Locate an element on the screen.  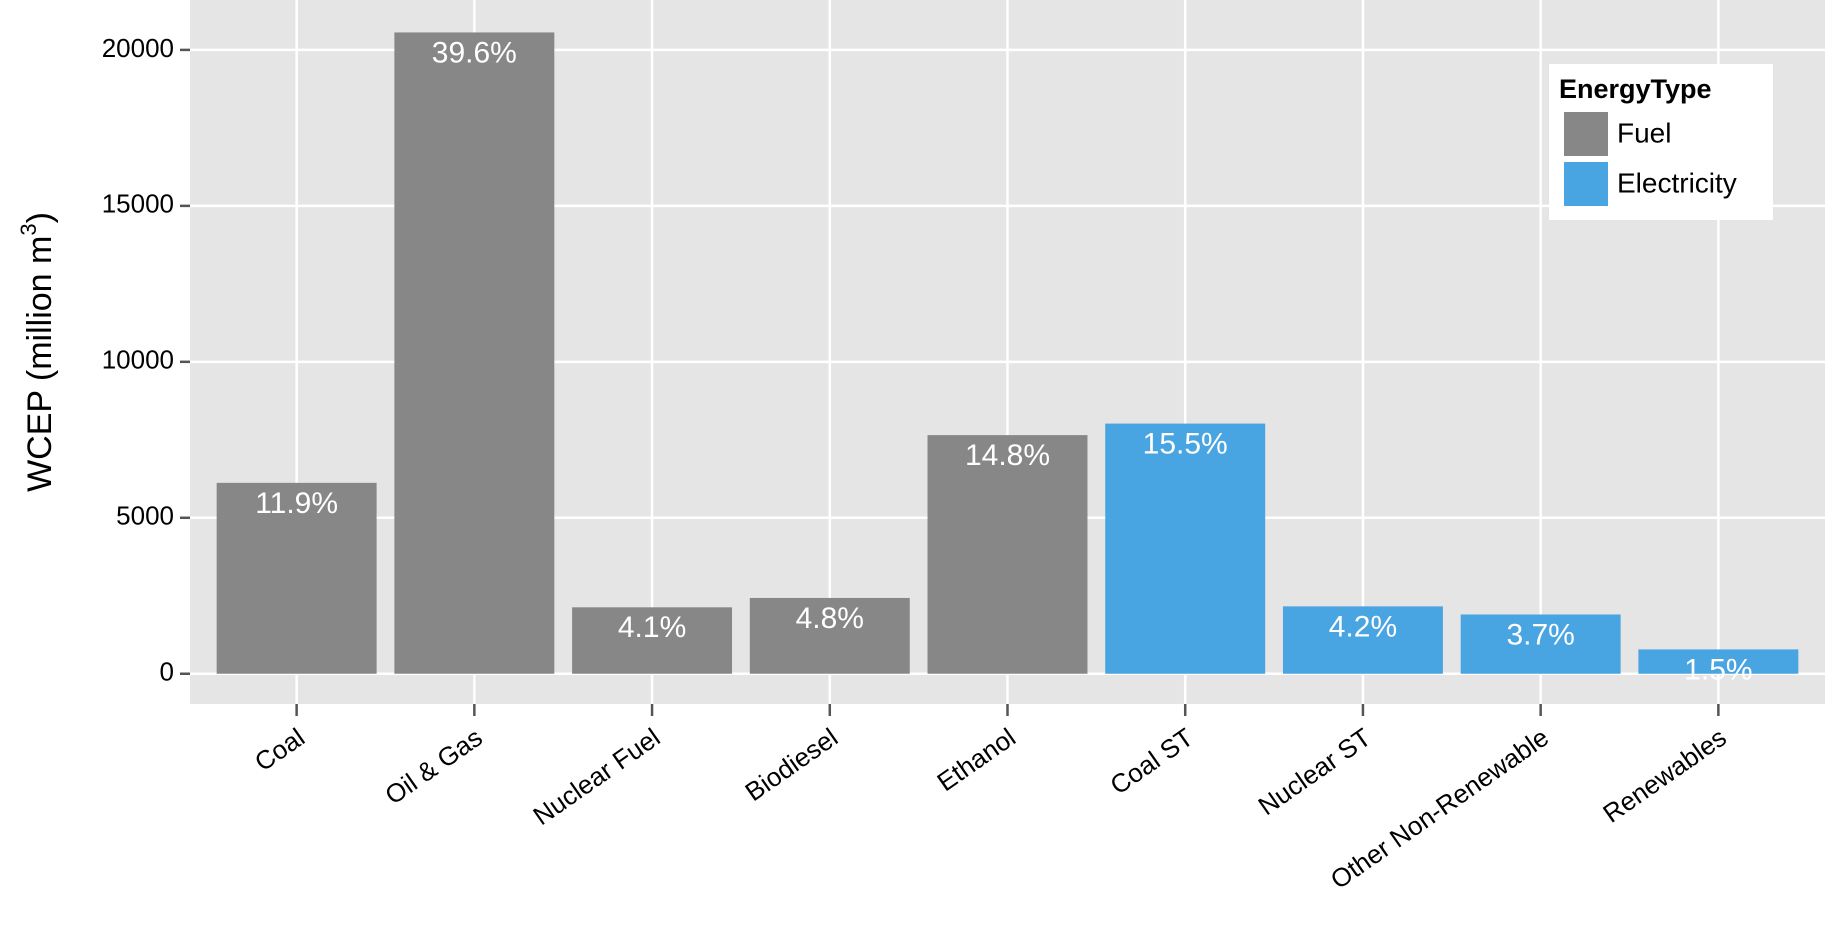
x-tick-label: Biodiesel is located at coordinates (792, 764).